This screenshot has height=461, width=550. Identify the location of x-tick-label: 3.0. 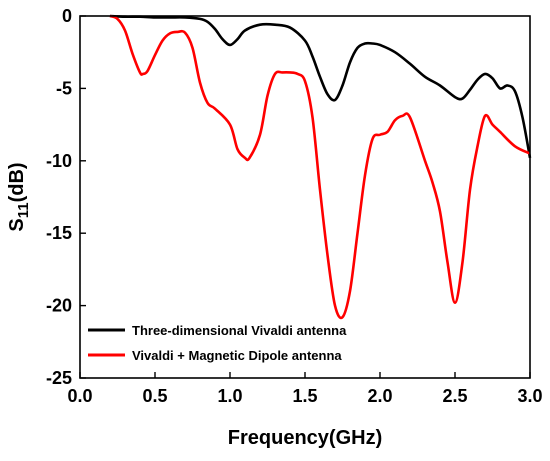
(529, 396).